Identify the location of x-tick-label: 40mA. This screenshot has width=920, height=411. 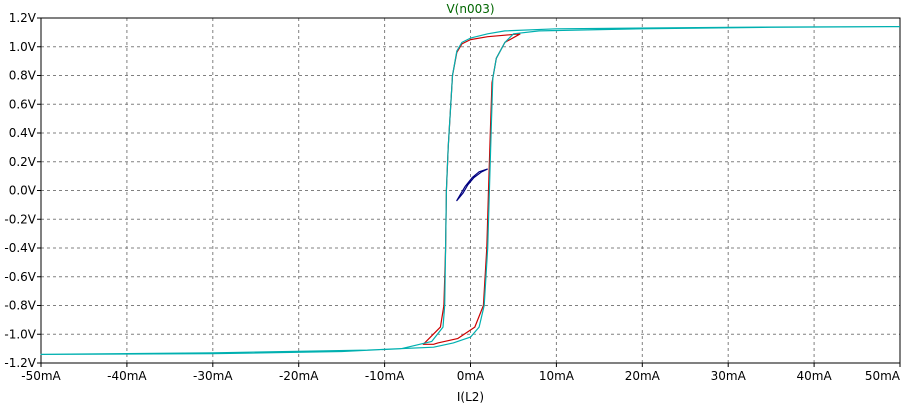
(815, 376).